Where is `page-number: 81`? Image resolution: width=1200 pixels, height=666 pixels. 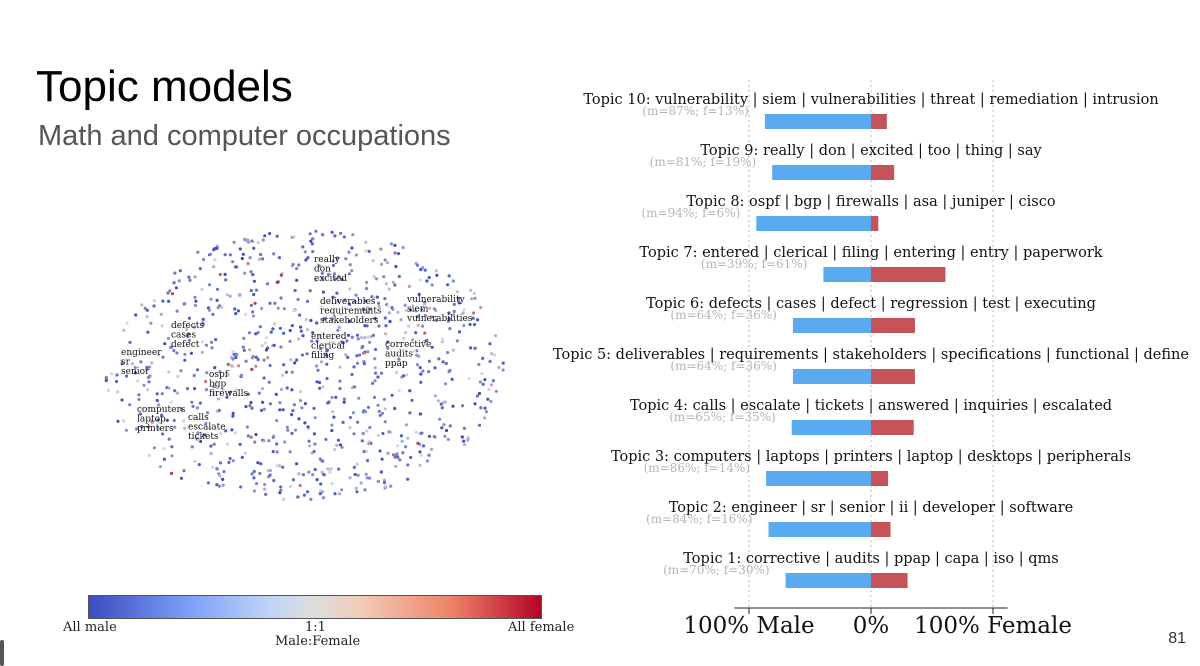
page-number: 81 is located at coordinates (1177, 638).